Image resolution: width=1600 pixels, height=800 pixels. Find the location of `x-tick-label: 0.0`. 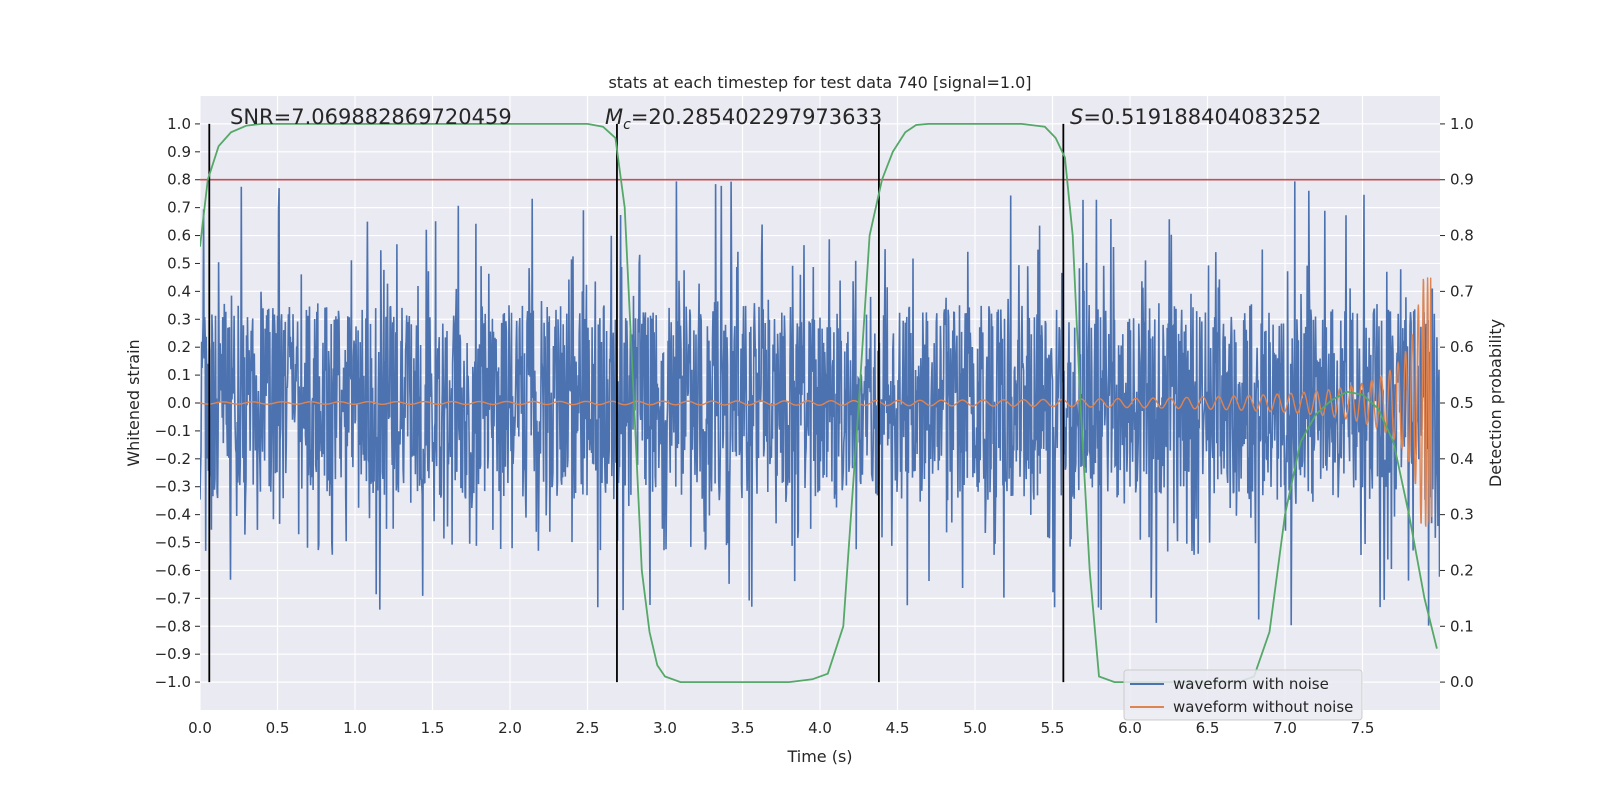

x-tick-label: 0.0 is located at coordinates (200, 728).